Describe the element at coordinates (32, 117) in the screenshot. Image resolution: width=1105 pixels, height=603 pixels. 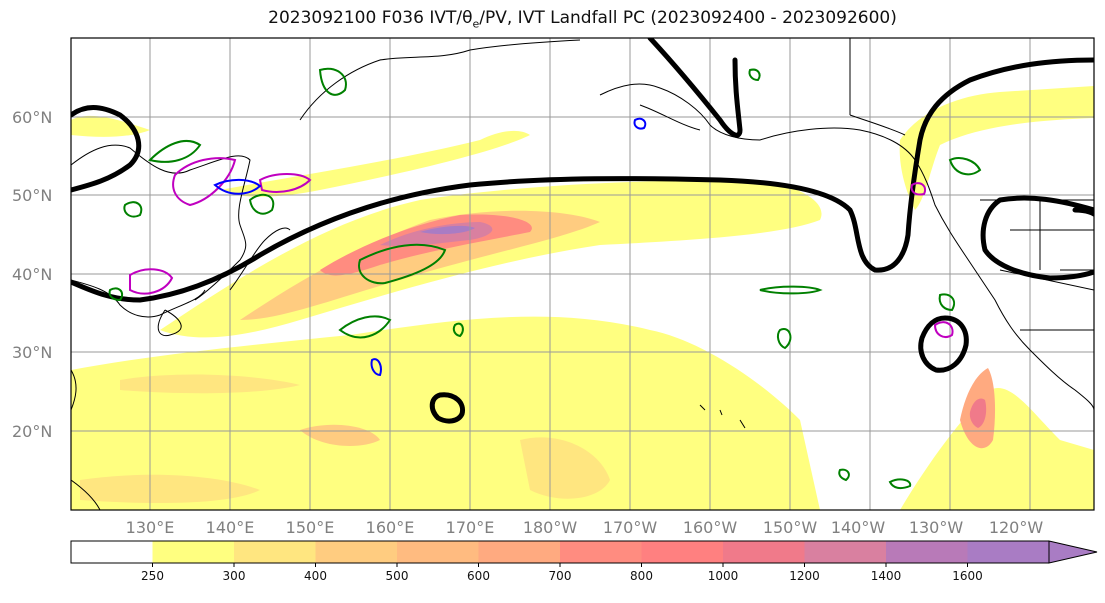
I see `lat-label: 60°N` at that location.